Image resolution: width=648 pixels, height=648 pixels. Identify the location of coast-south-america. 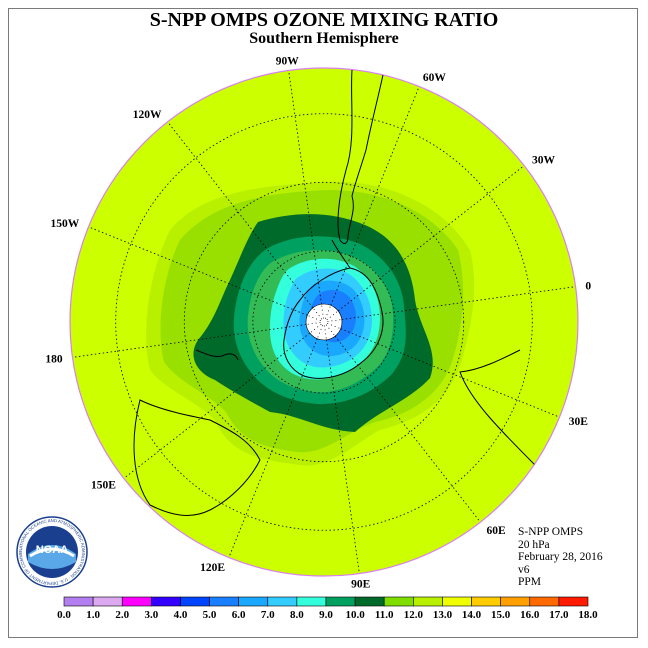
(361, 156).